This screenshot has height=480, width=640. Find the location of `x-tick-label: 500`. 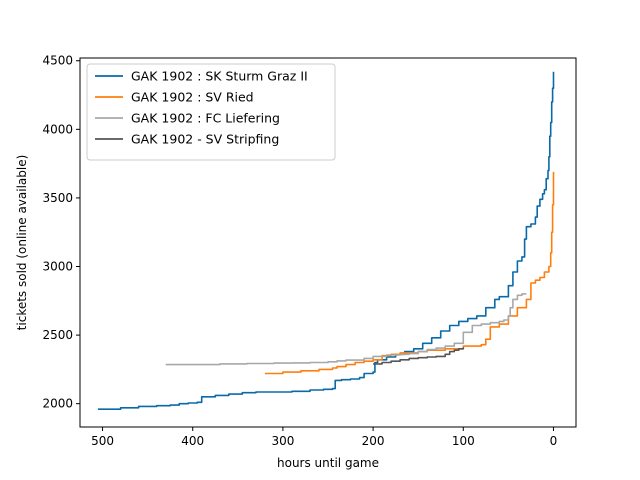

x-tick-label: 500 is located at coordinates (102, 441).